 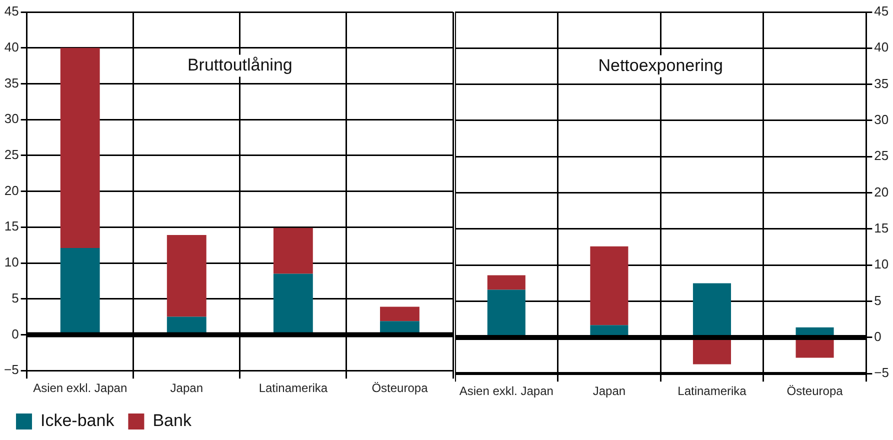 I want to click on y2-tick-label: 0, so click(x=878, y=336).